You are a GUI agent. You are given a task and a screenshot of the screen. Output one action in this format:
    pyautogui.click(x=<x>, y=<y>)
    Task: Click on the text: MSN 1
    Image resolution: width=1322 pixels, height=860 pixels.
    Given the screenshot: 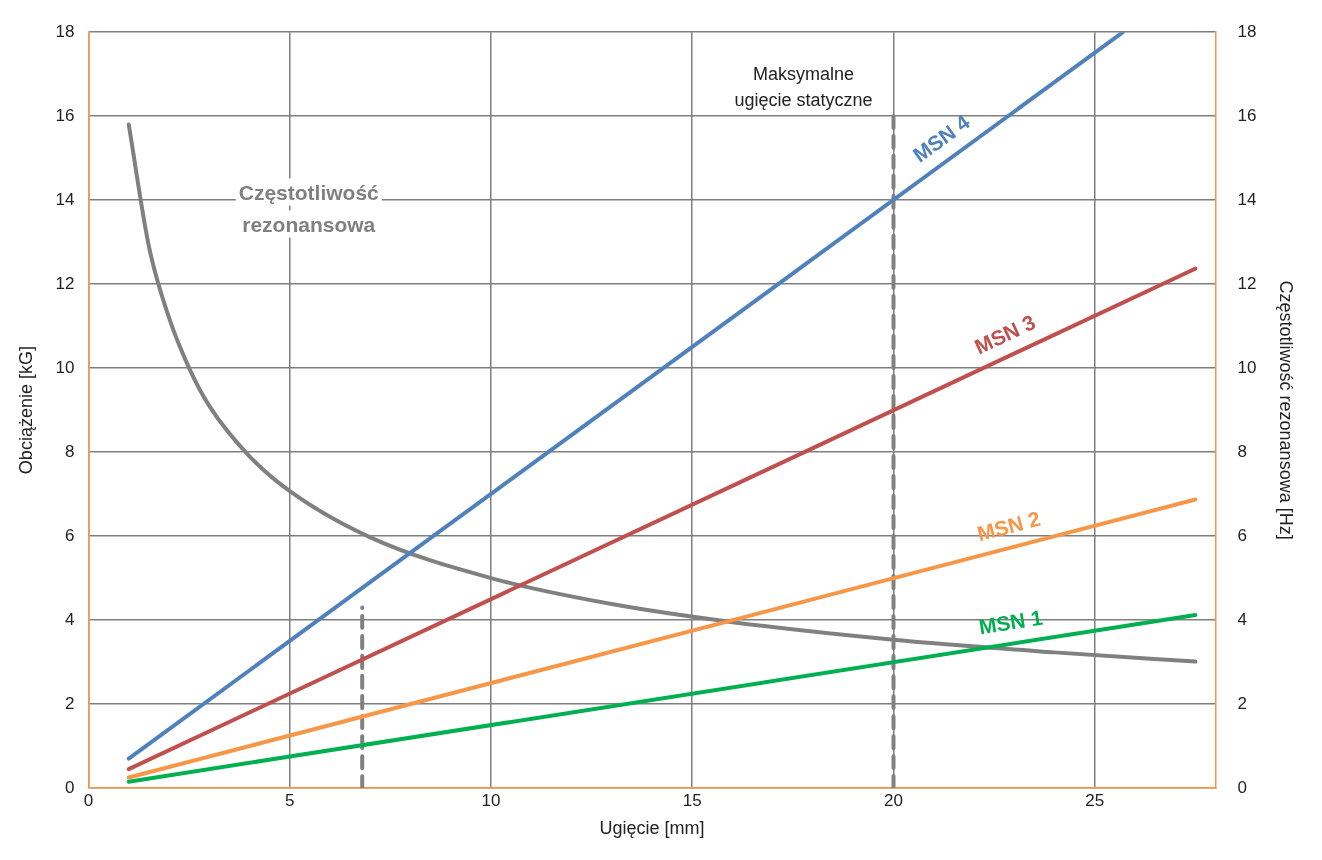 What is the action you would take?
    pyautogui.click(x=1011, y=622)
    